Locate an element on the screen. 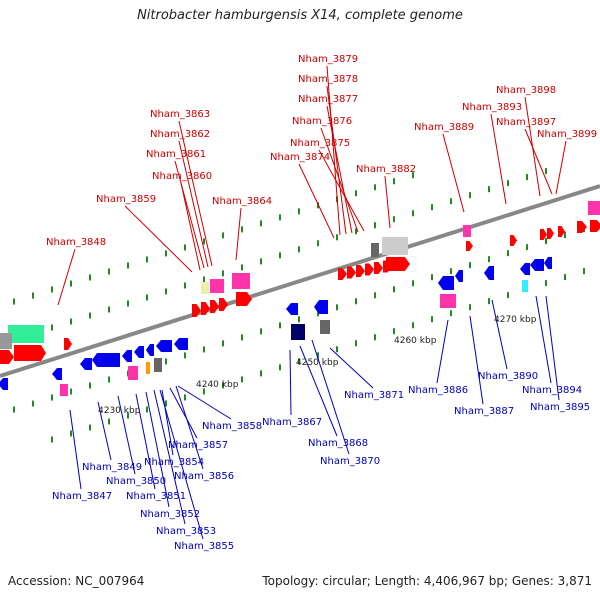 This screenshot has width=600, height=600. gene-label: Nham_3893 is located at coordinates (492, 107).